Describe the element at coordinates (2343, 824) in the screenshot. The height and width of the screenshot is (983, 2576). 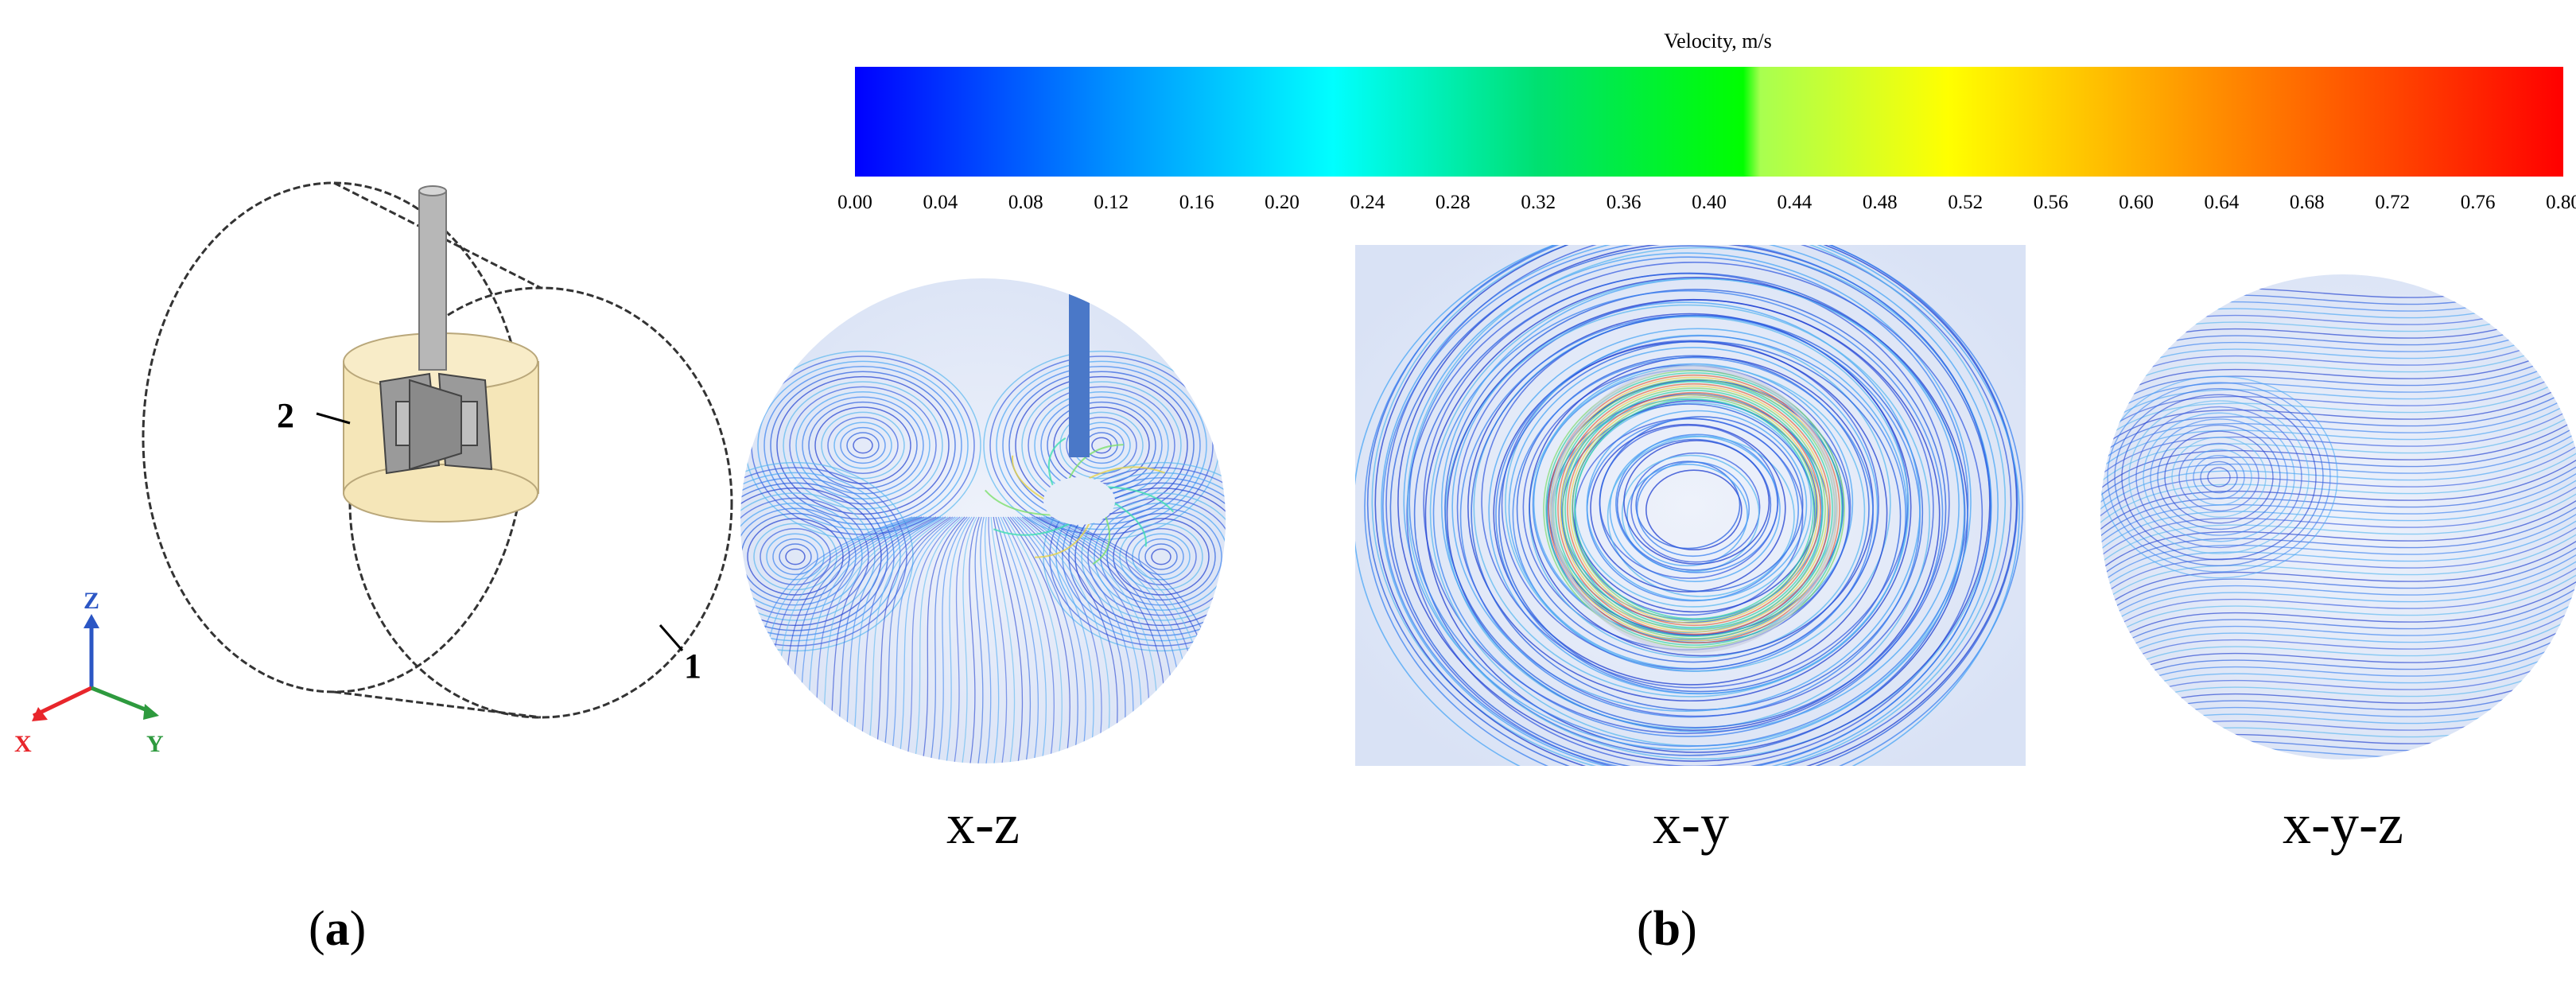
I see `caption-xyz: x-y-z` at that location.